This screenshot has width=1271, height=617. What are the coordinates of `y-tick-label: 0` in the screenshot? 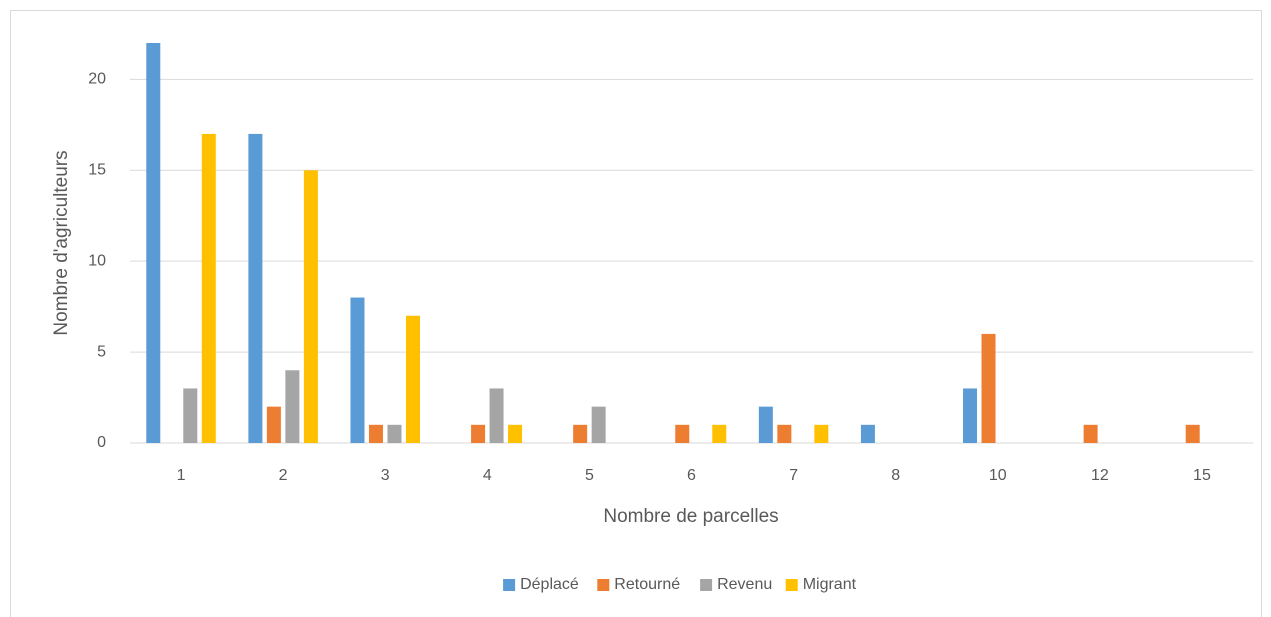 It's located at (101, 442).